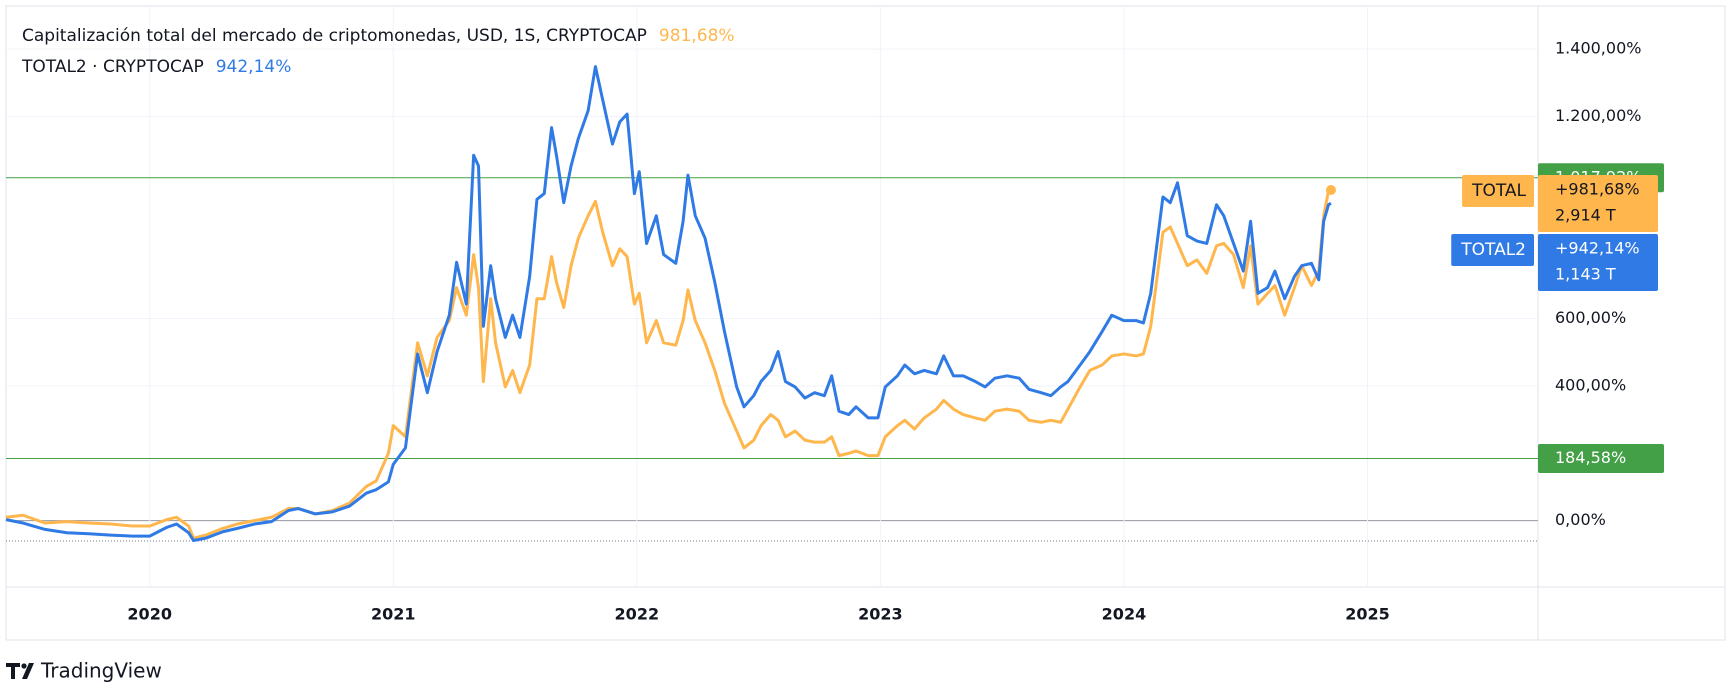  What do you see at coordinates (880, 614) in the screenshot?
I see `x-tick-label: 2023` at bounding box center [880, 614].